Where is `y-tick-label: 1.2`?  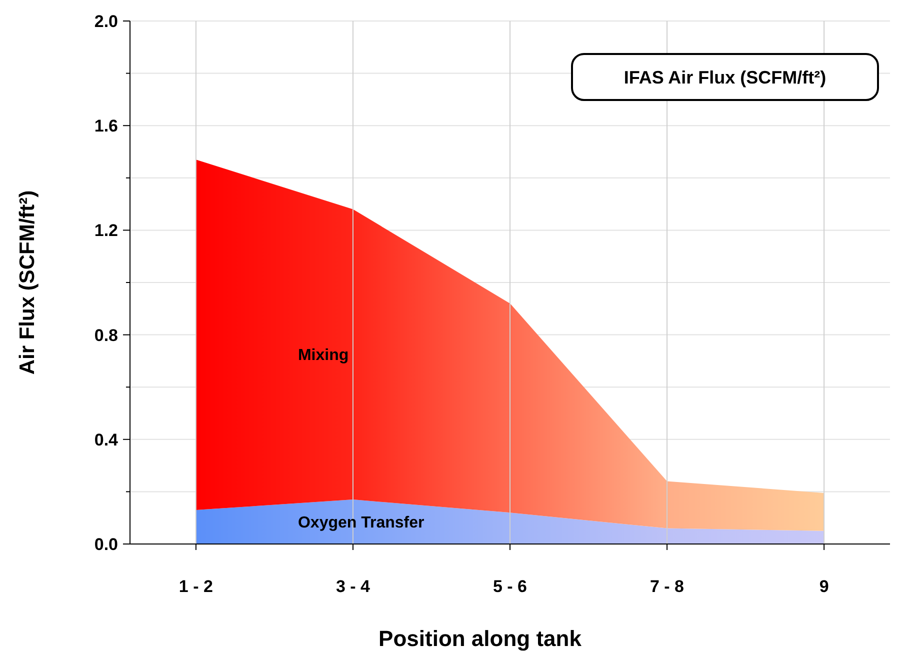
y-tick-label: 1.2 is located at coordinates (106, 230).